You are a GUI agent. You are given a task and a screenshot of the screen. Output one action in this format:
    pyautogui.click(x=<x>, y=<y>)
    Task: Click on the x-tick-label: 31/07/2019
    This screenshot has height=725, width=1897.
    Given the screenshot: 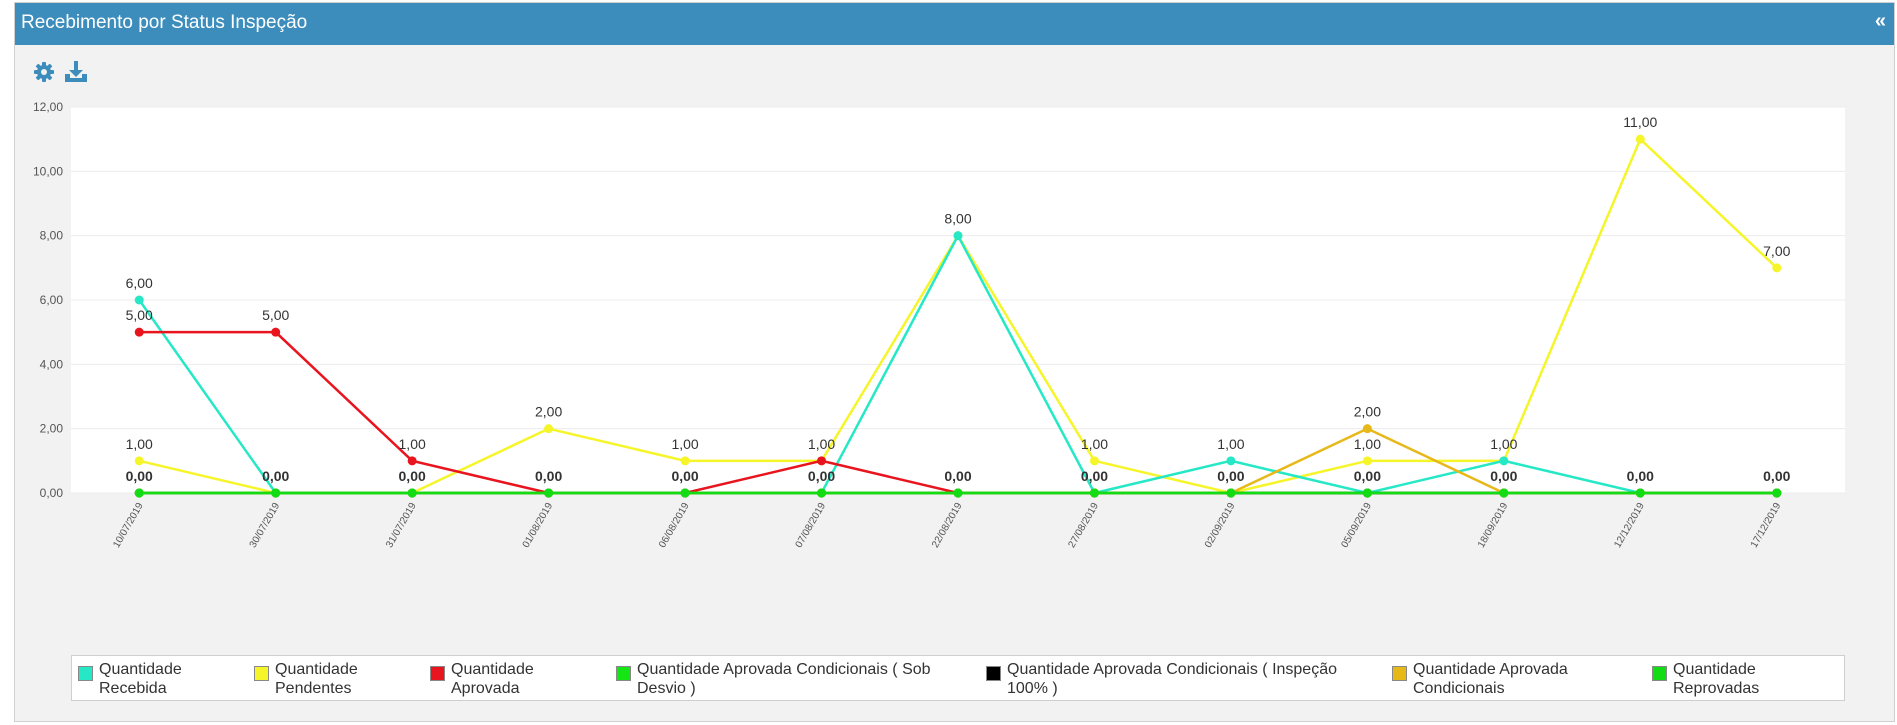 What is the action you would take?
    pyautogui.click(x=401, y=525)
    